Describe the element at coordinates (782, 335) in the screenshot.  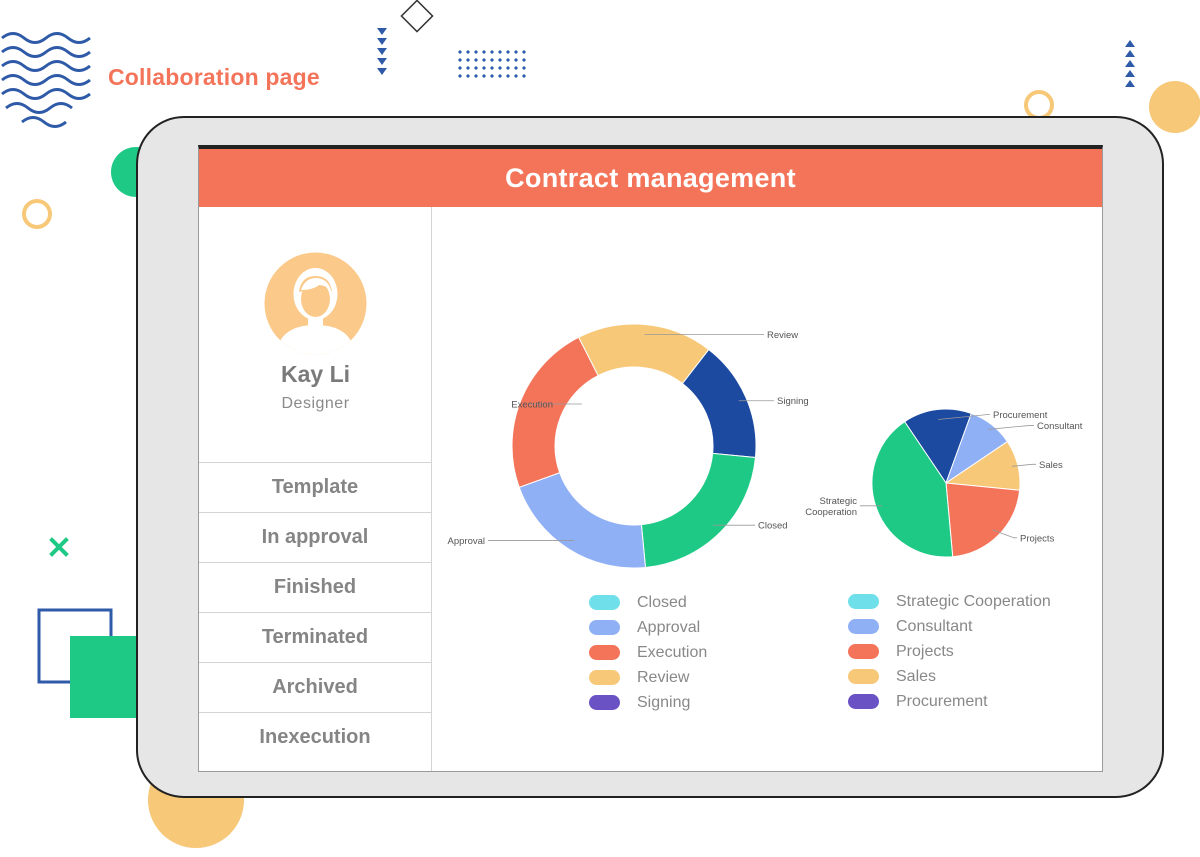
I see `donut-review-label: Review` at that location.